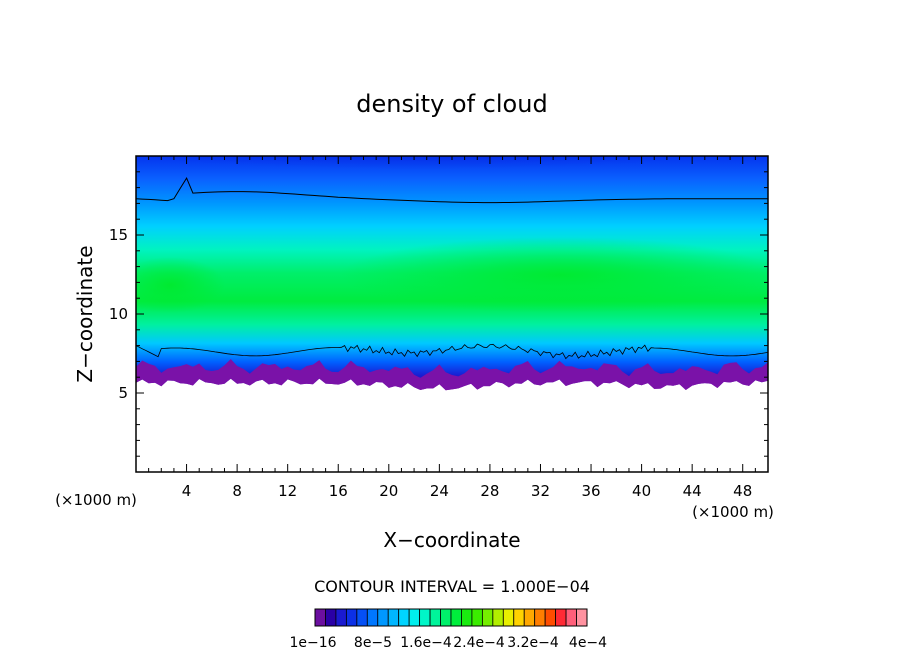 The width and height of the screenshot is (904, 654). I want to click on x-tick-label: 40, so click(641, 491).